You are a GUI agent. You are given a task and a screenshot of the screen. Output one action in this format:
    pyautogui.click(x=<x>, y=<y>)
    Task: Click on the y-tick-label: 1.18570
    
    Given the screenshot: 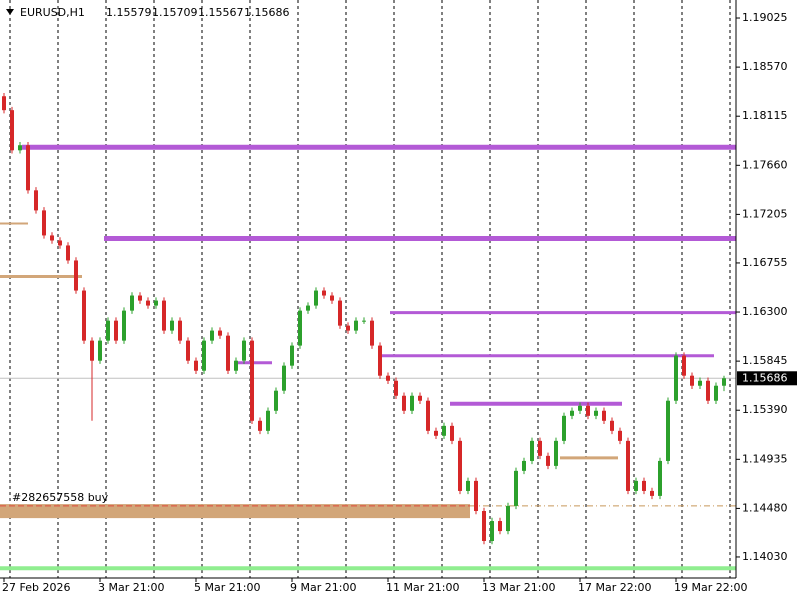 What is the action you would take?
    pyautogui.click(x=765, y=66)
    